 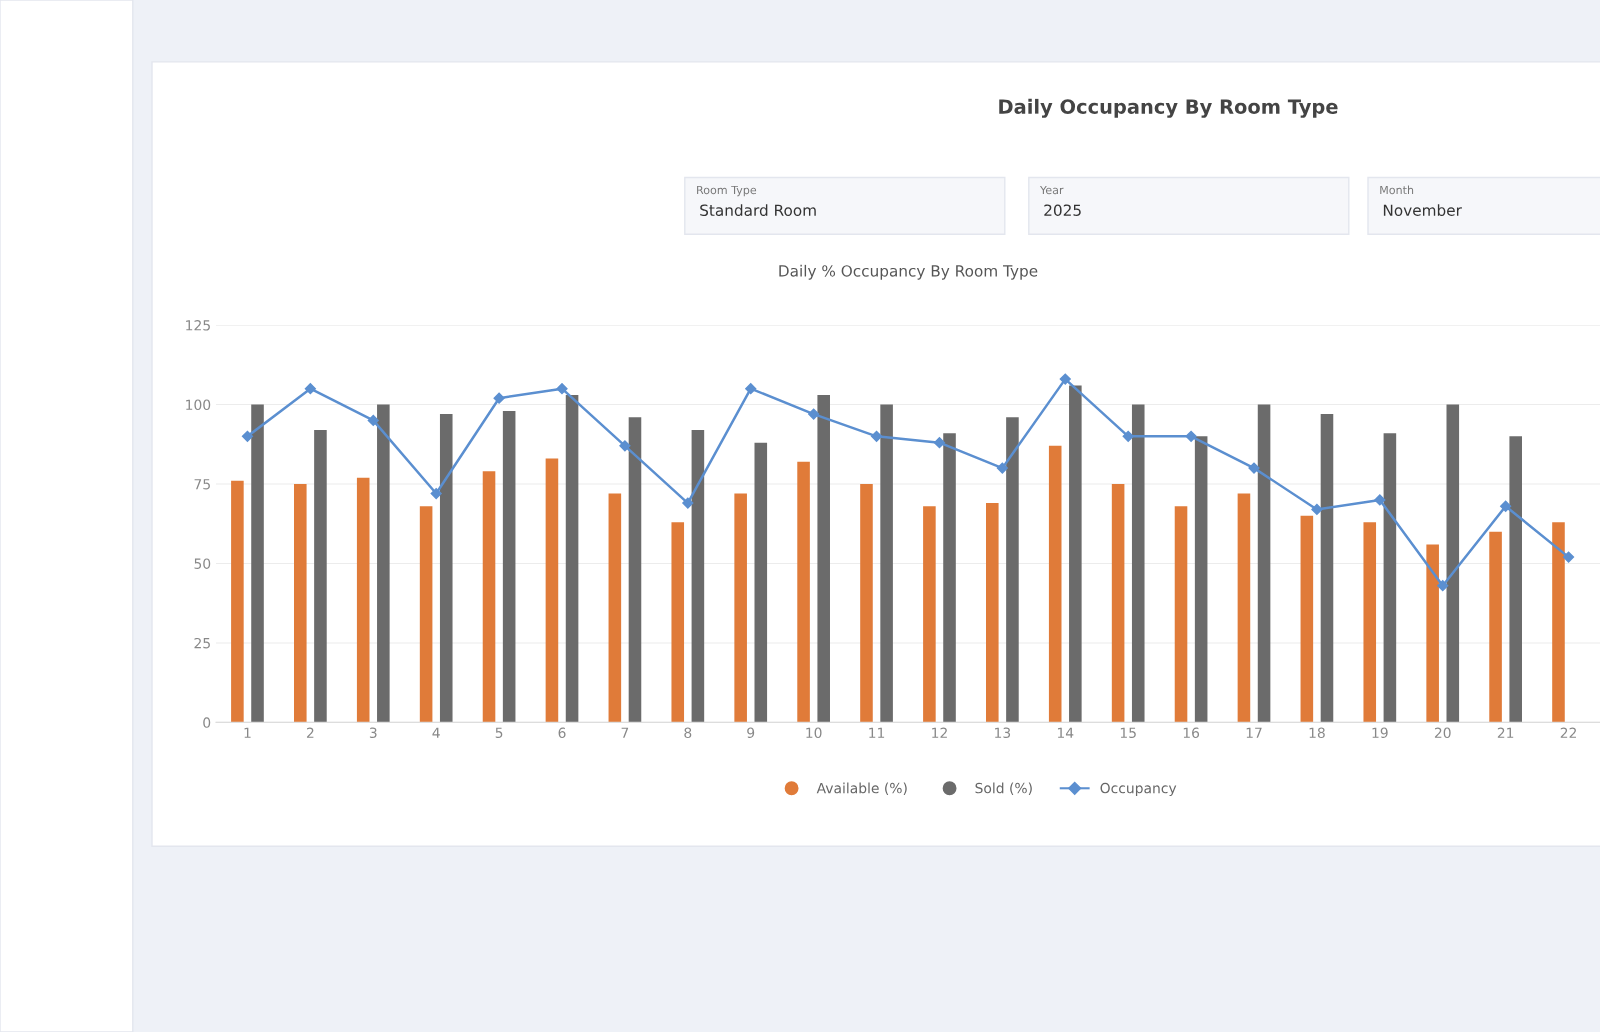 I want to click on x-tick-label: 13, so click(x=1003, y=733).